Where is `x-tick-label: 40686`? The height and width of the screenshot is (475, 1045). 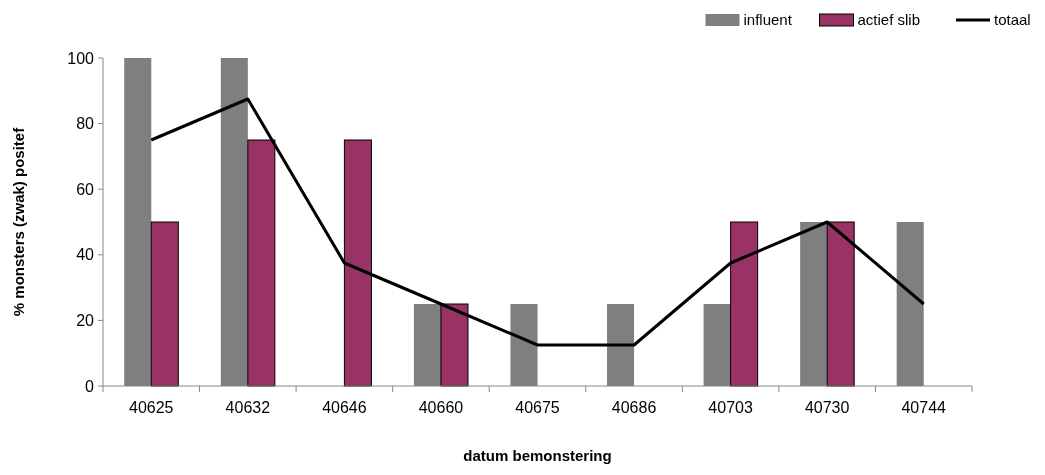
x-tick-label: 40686 is located at coordinates (634, 407).